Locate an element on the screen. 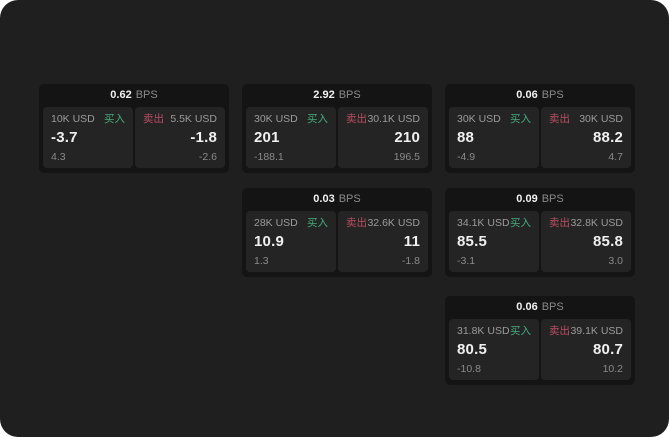  sell-price: 88.2 is located at coordinates (608, 137).